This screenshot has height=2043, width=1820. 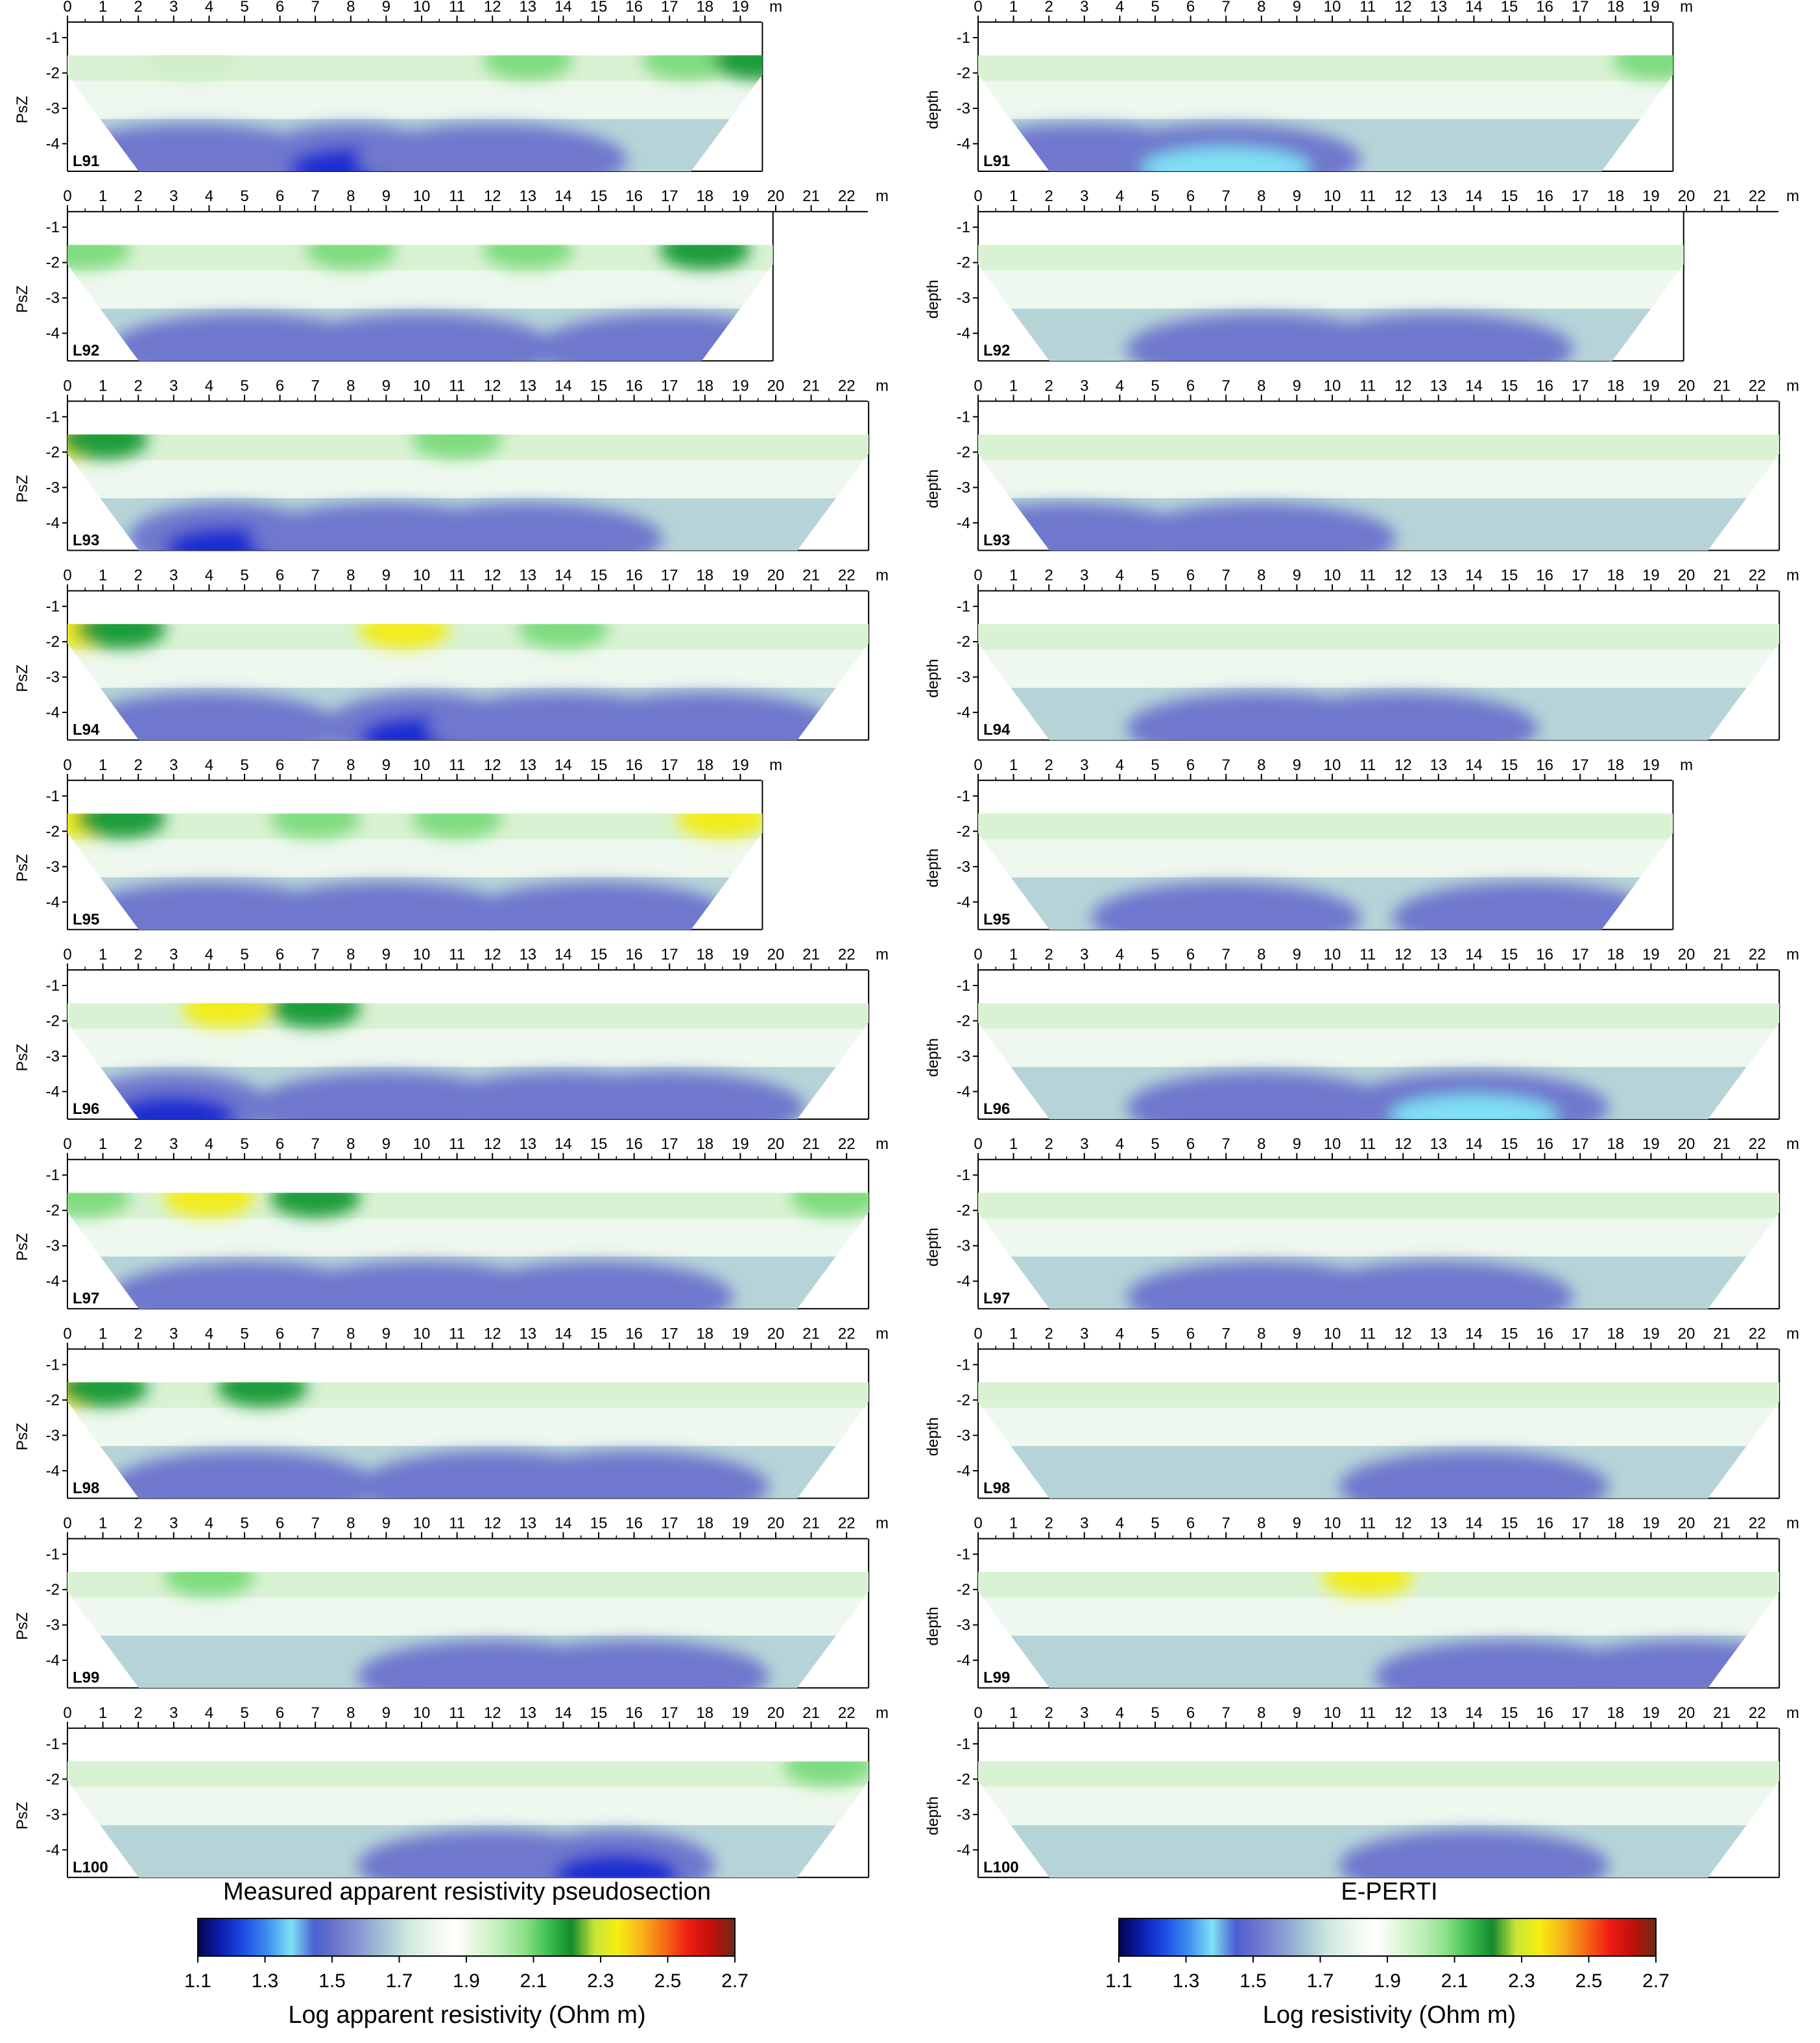 I want to click on line-label: L93, so click(x=996, y=540).